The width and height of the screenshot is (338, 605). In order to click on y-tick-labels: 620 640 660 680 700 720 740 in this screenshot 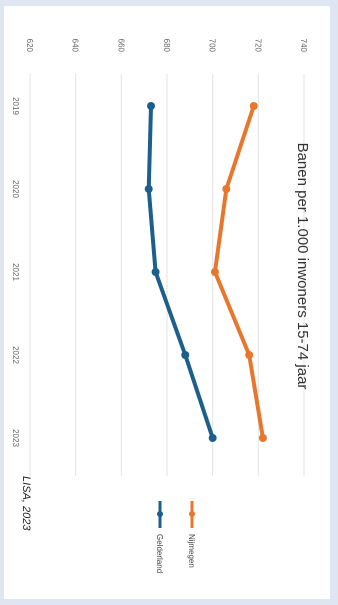, I will do `click(166, 46)`.